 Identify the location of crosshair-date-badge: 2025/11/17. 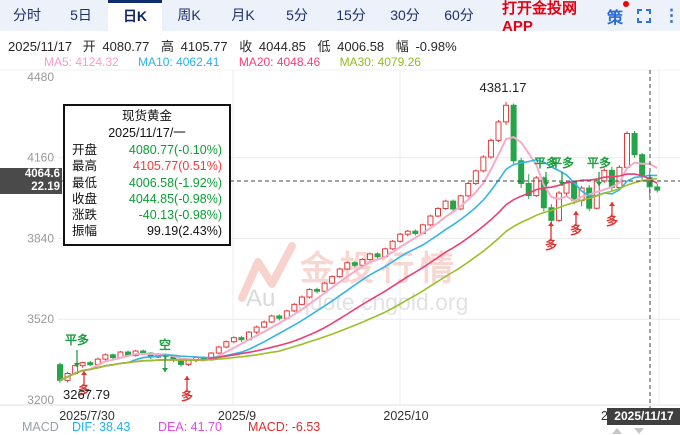
(643, 416).